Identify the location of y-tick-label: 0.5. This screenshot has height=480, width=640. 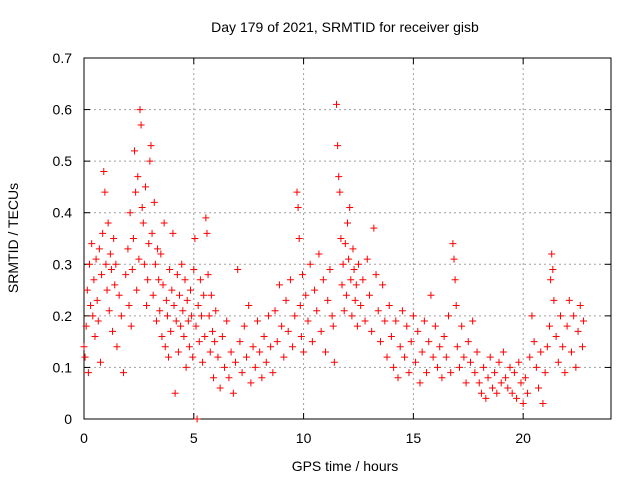
(63, 161).